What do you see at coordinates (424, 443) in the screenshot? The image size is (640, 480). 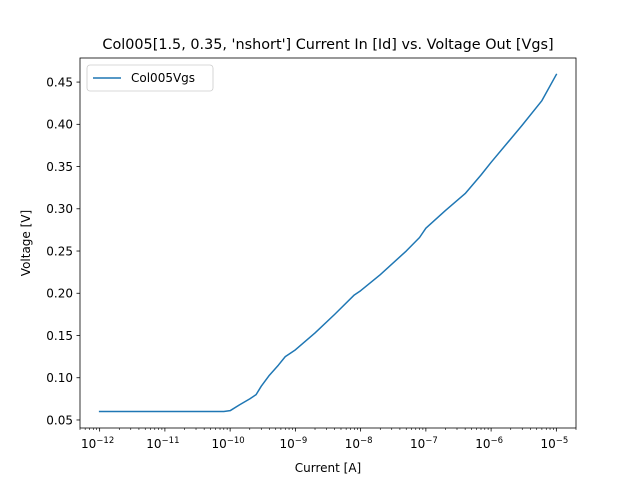 I see `x-tick-label: 10⁻⁷` at bounding box center [424, 443].